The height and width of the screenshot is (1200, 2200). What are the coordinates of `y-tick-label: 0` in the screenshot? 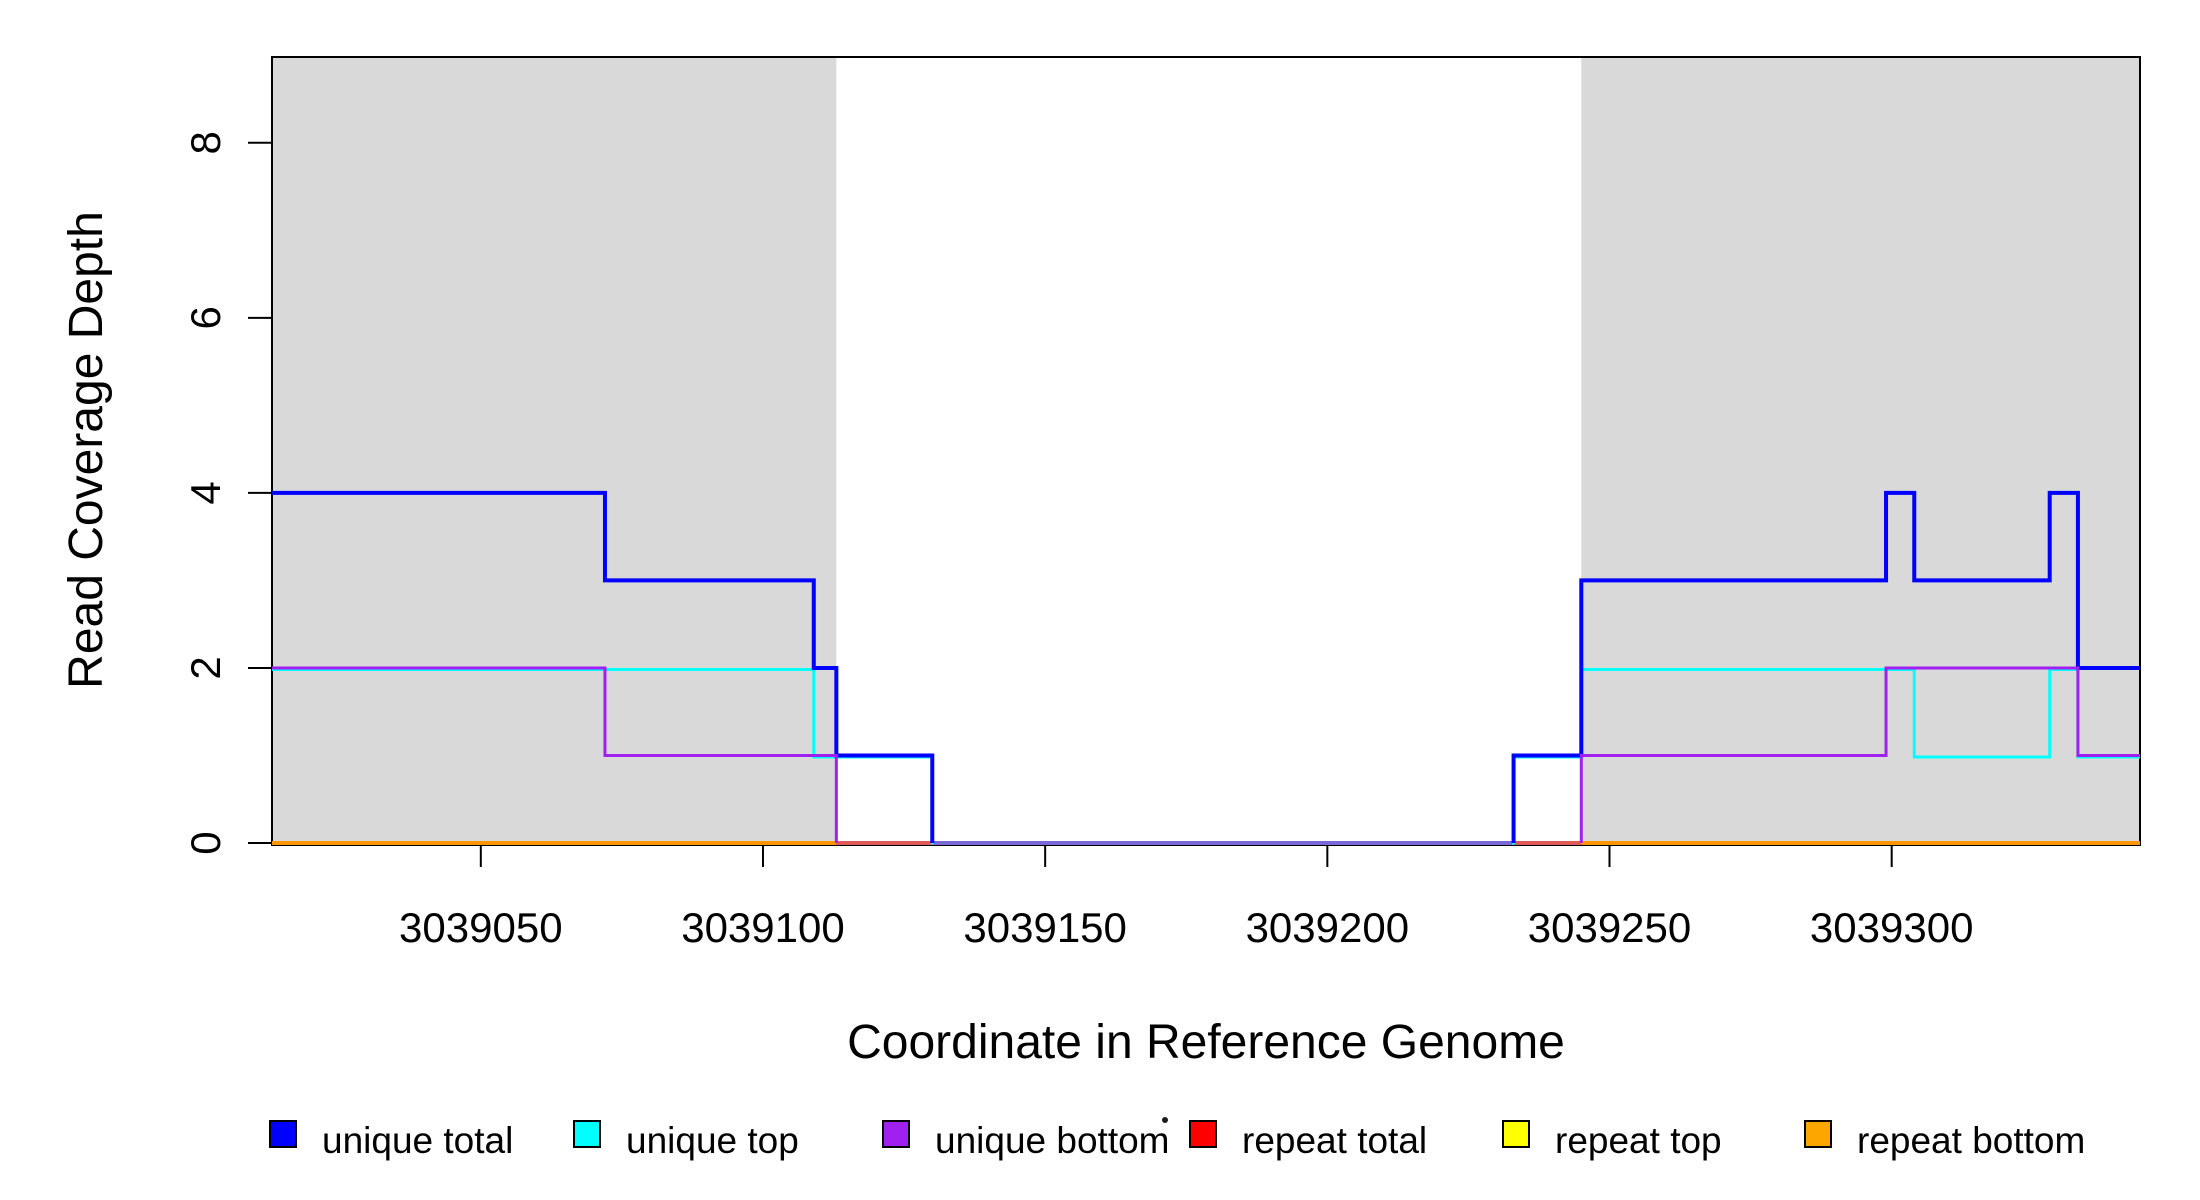 It's located at (205, 842).